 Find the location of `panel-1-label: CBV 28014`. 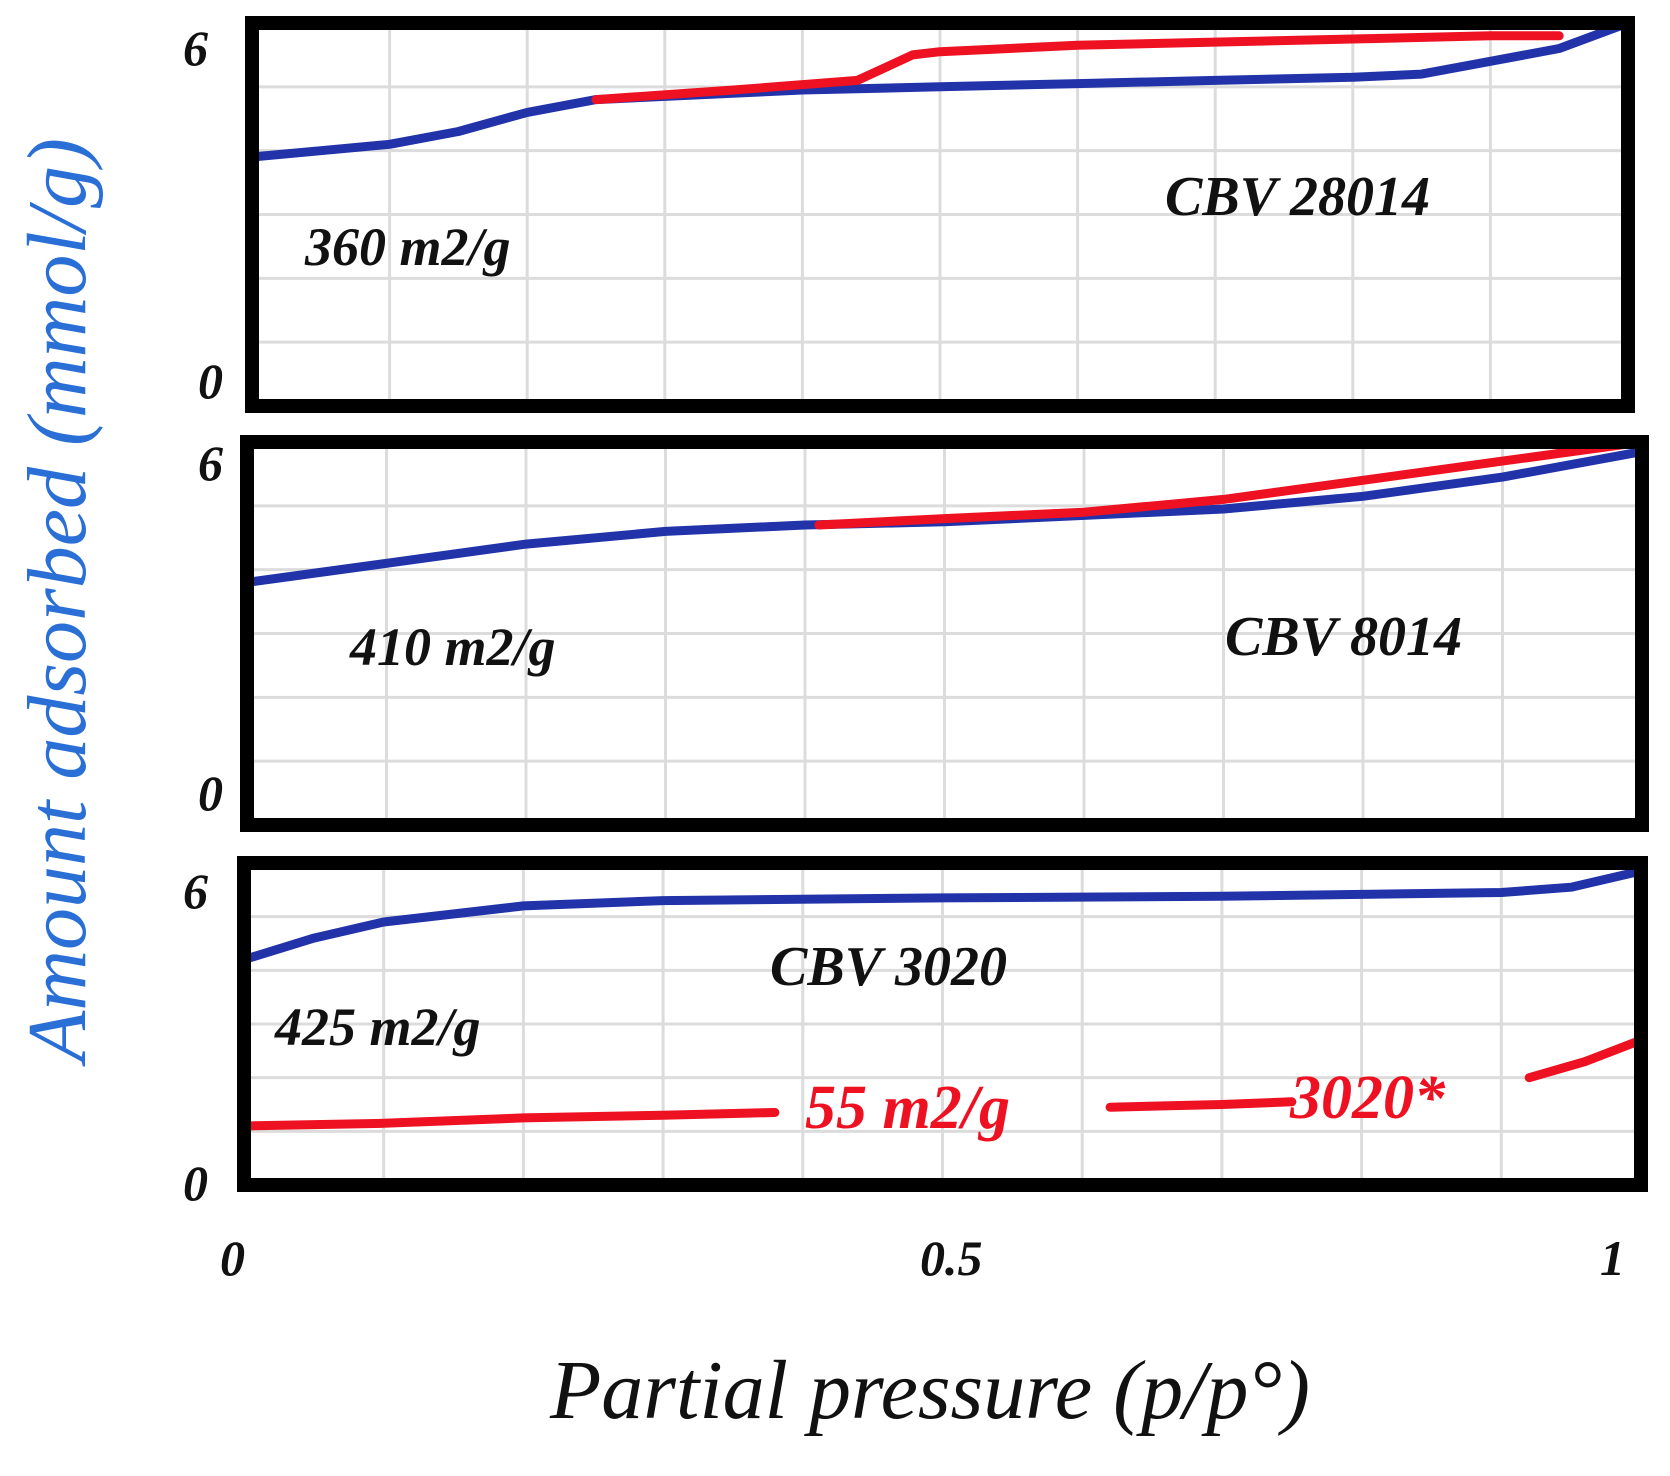

panel-1-label: CBV 28014 is located at coordinates (1297, 197).